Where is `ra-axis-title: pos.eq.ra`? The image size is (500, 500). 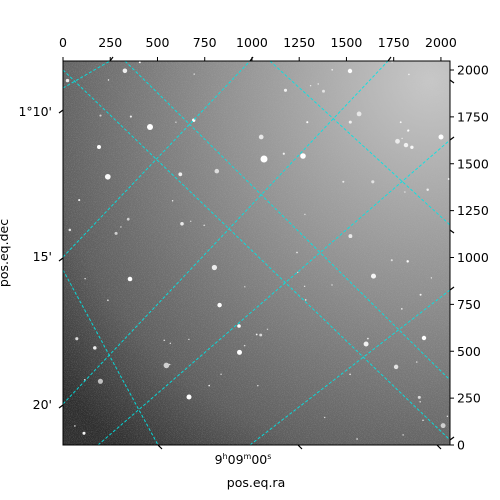 ra-axis-title: pos.eq.ra is located at coordinates (256, 482).